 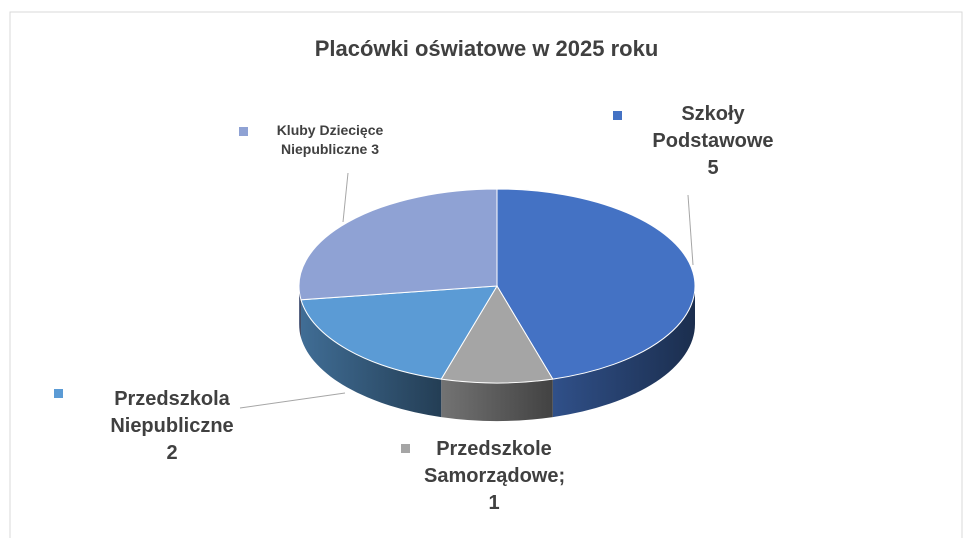 What do you see at coordinates (495, 476) in the screenshot?
I see `data-label: Przedszkole Samorządowe; 1` at bounding box center [495, 476].